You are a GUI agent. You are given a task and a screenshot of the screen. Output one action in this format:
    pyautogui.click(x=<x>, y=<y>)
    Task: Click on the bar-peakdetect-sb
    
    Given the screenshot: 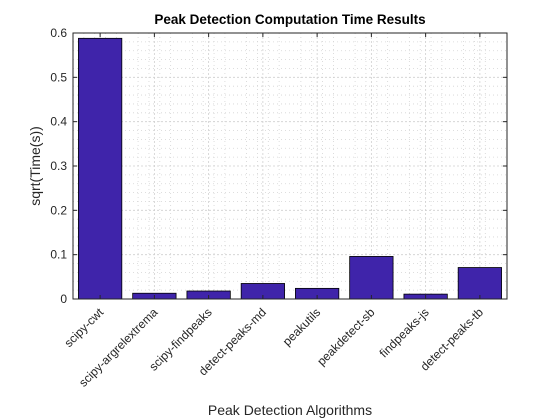 What is the action you would take?
    pyautogui.click(x=371, y=278)
    